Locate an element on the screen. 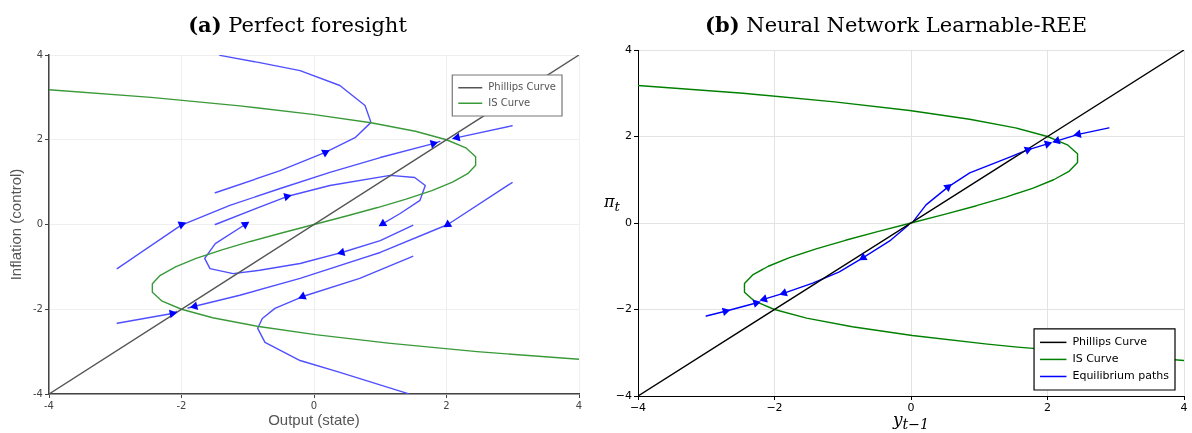  y-tick-label: −4 is located at coordinates (623, 395).